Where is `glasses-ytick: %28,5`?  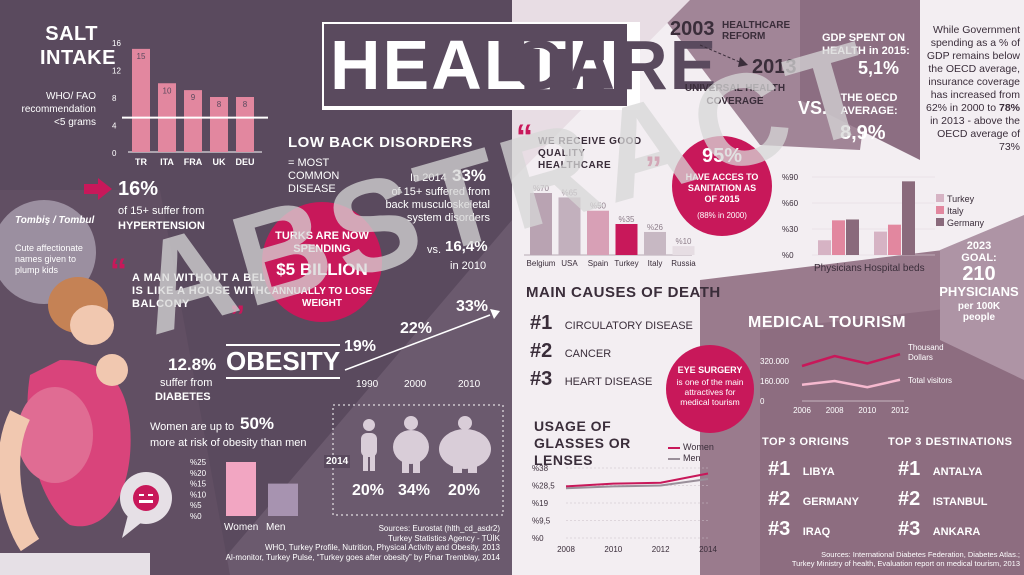
glasses-ytick: %28,5 is located at coordinates (543, 486).